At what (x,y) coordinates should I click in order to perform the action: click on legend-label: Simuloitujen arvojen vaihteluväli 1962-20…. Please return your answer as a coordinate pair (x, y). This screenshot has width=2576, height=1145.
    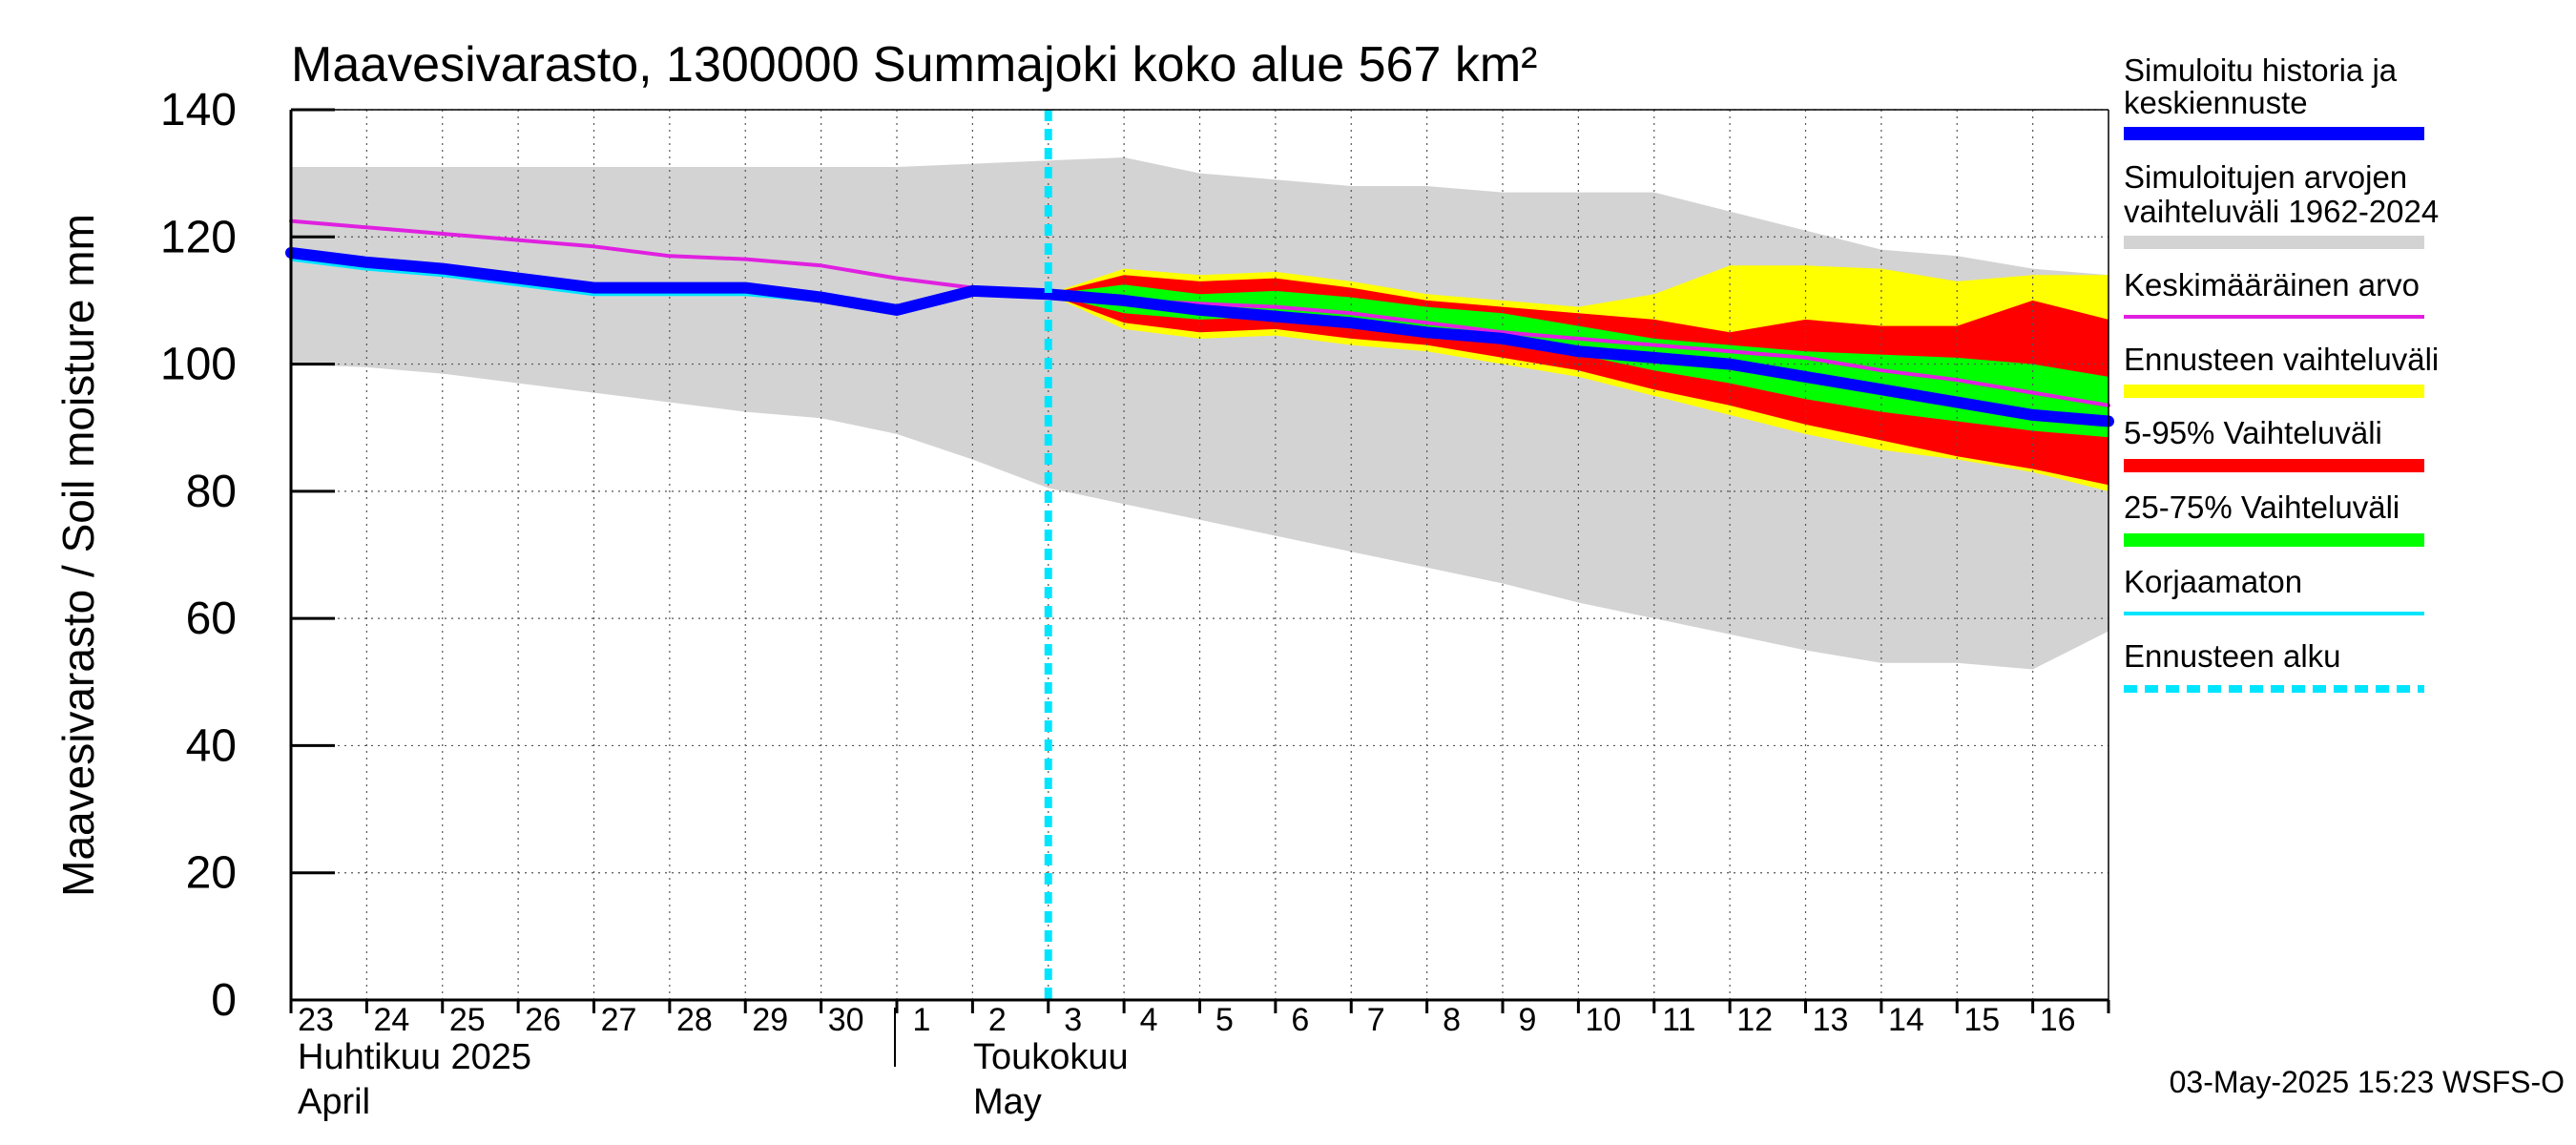
    Looking at the image, I should click on (2281, 194).